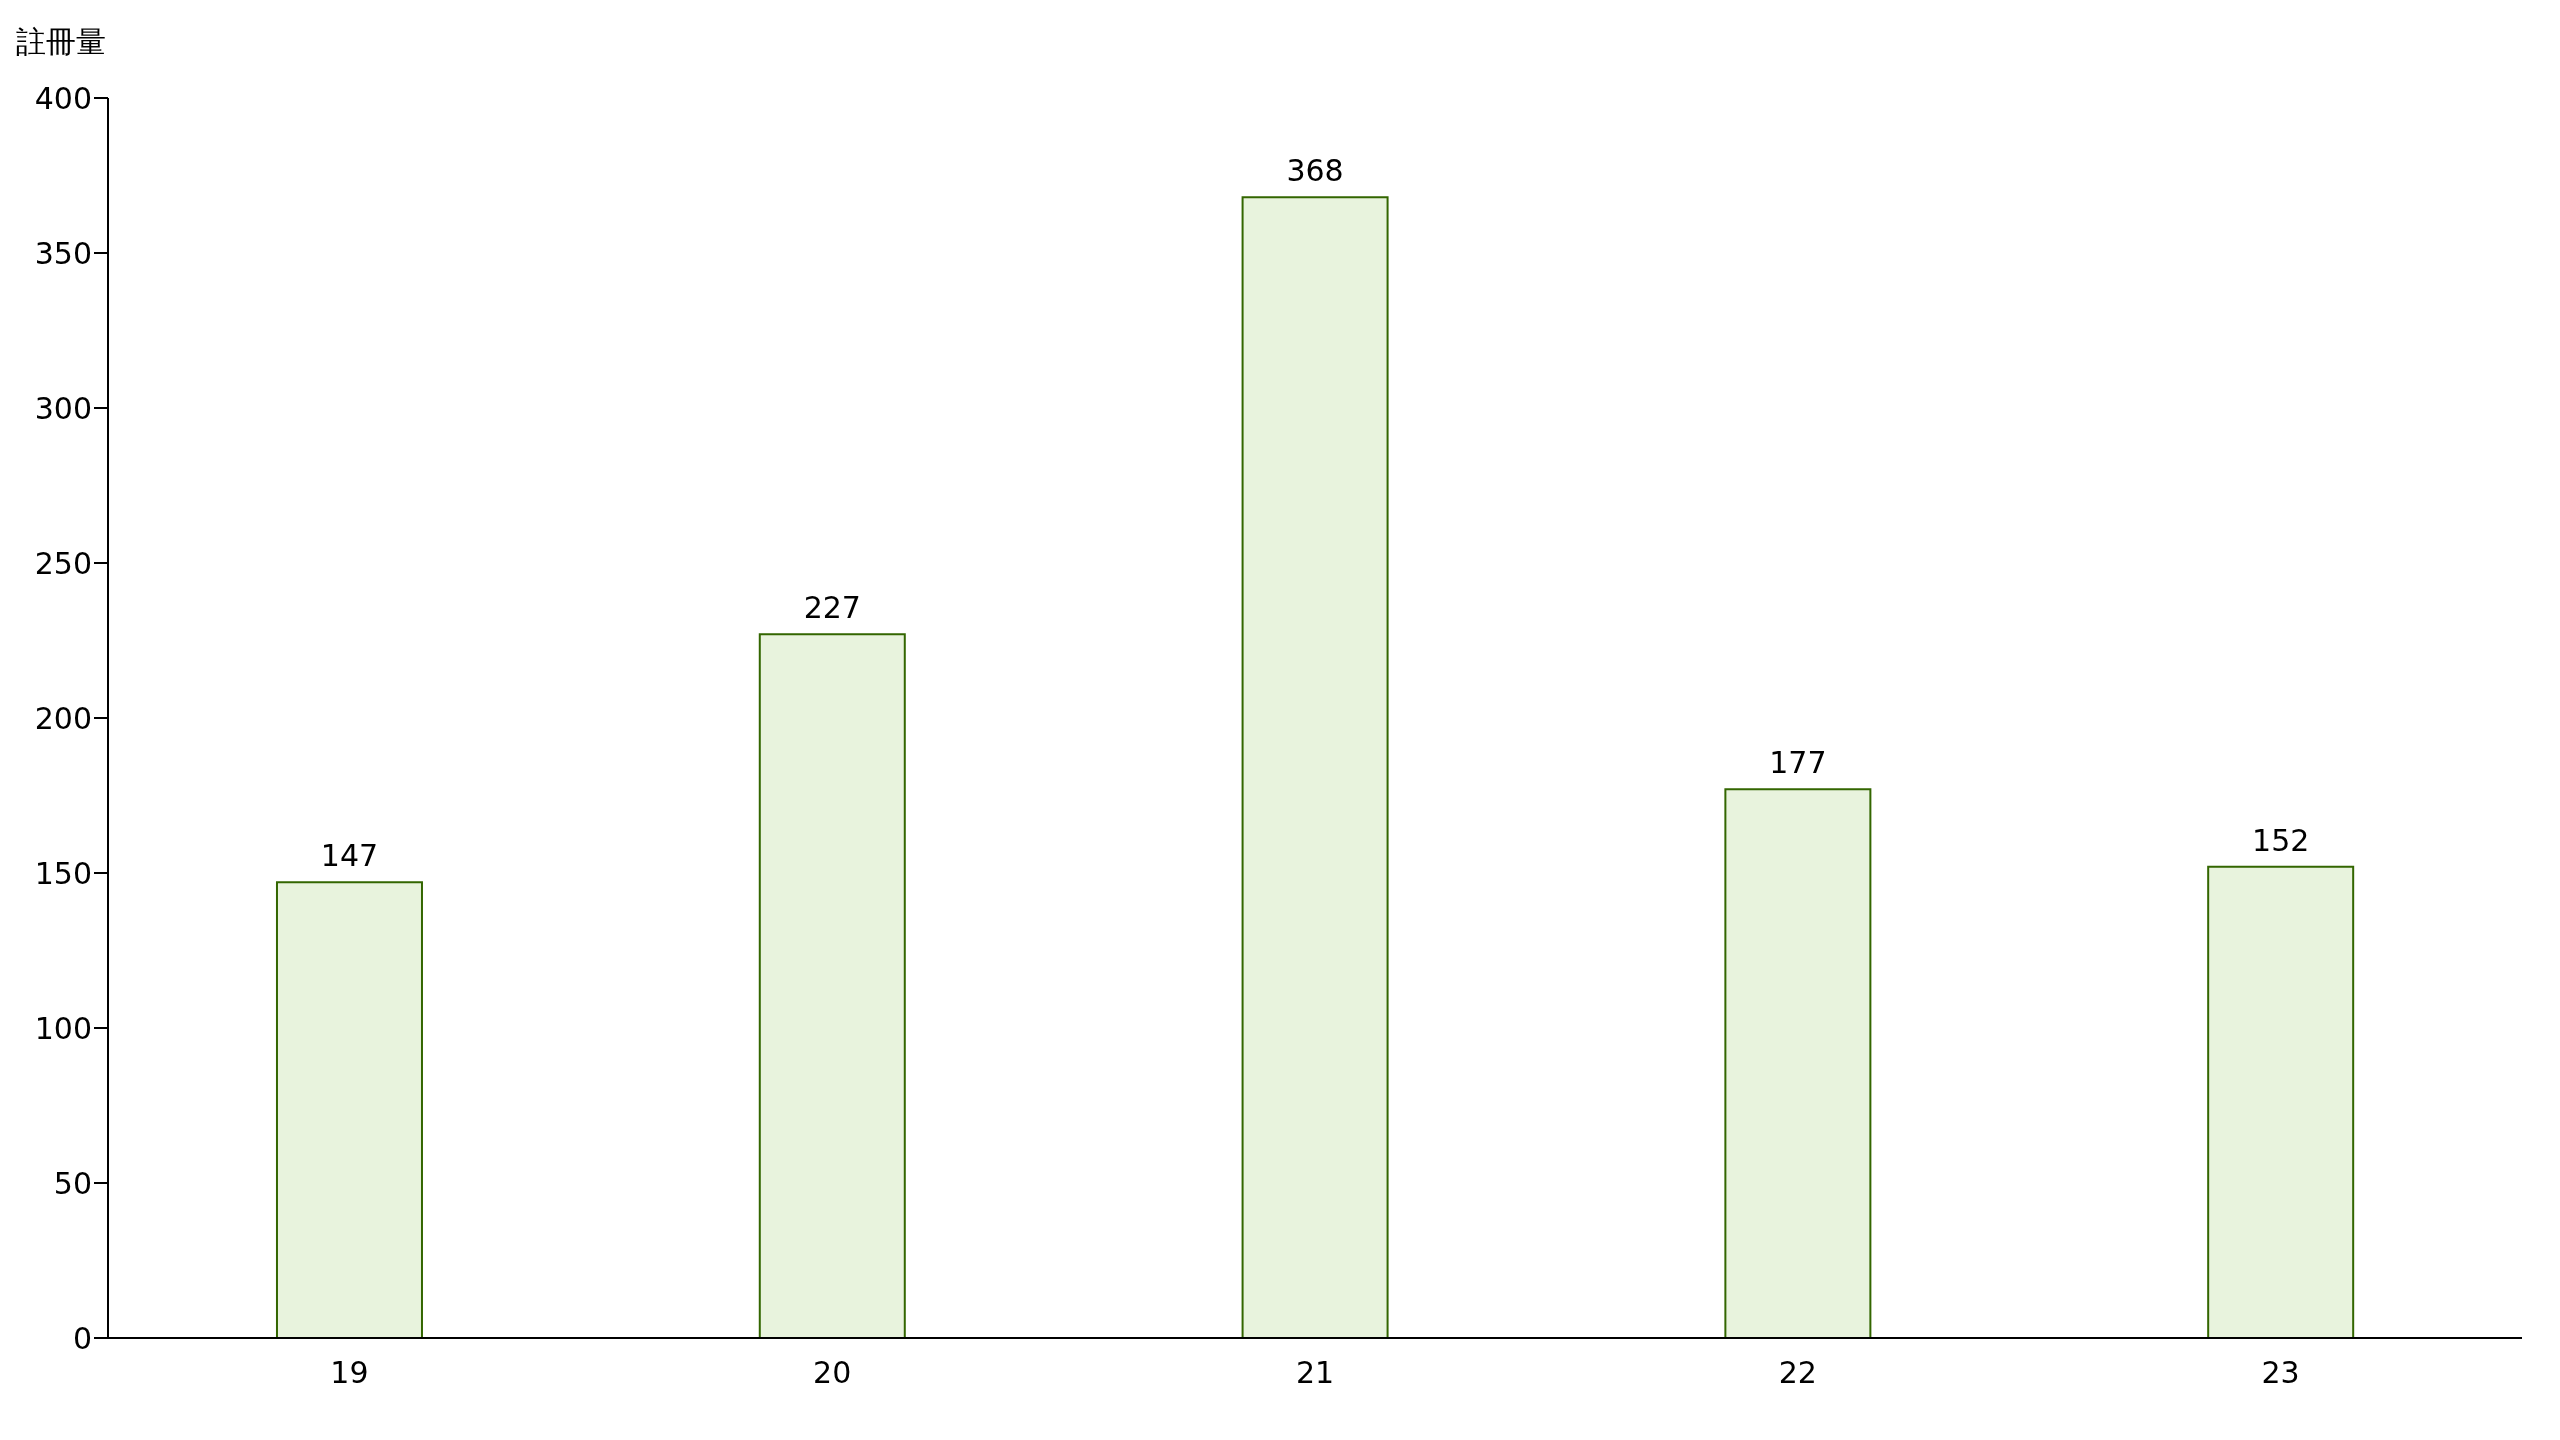  Describe the element at coordinates (63, 98) in the screenshot. I see `y-tick-label: 400` at that location.